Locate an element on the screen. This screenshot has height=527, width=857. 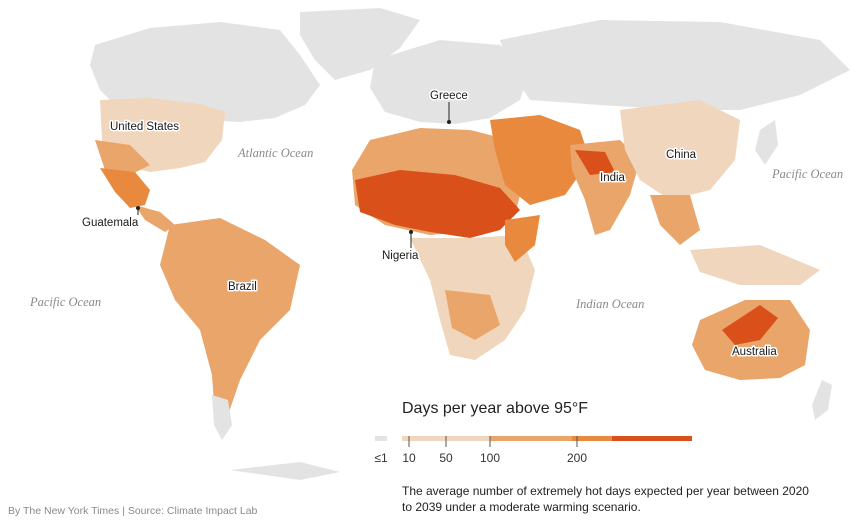
horn-of-africa is located at coordinates (522, 238).